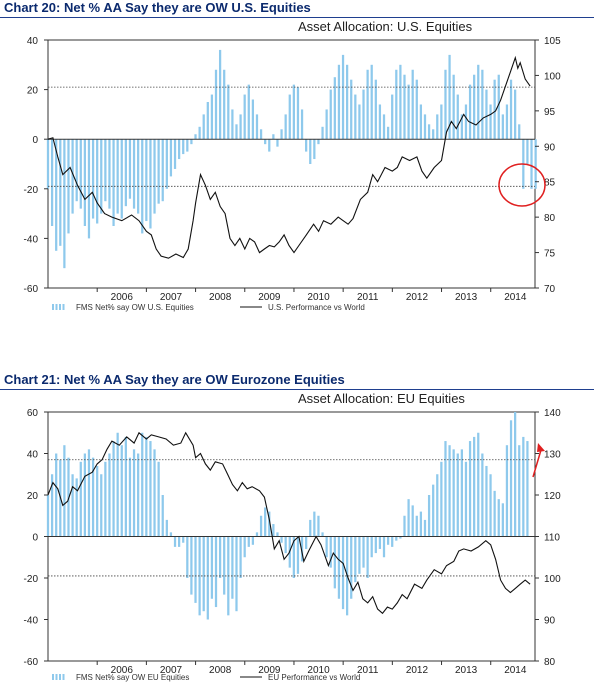 This screenshot has width=594, height=690. I want to click on y-tick-label: 20, so click(33, 496).